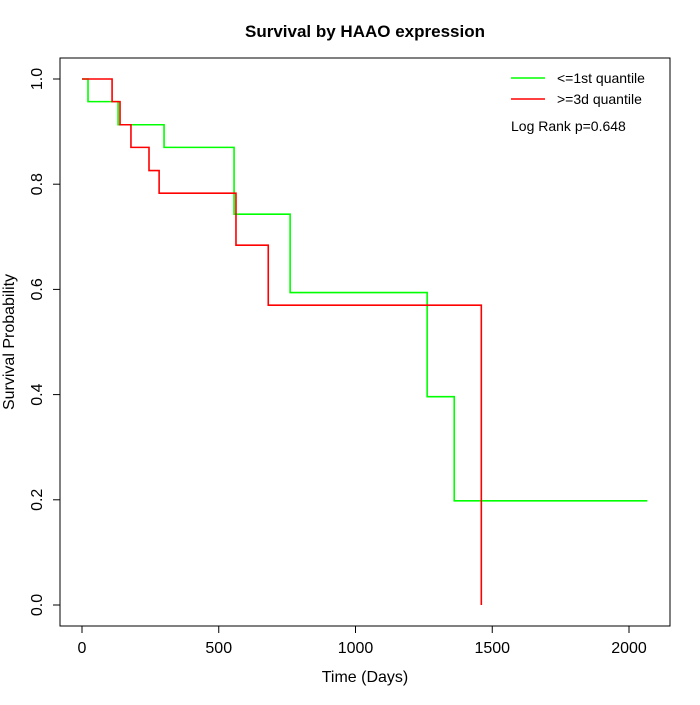  I want to click on y-tick-label: 0.0, so click(37, 605).